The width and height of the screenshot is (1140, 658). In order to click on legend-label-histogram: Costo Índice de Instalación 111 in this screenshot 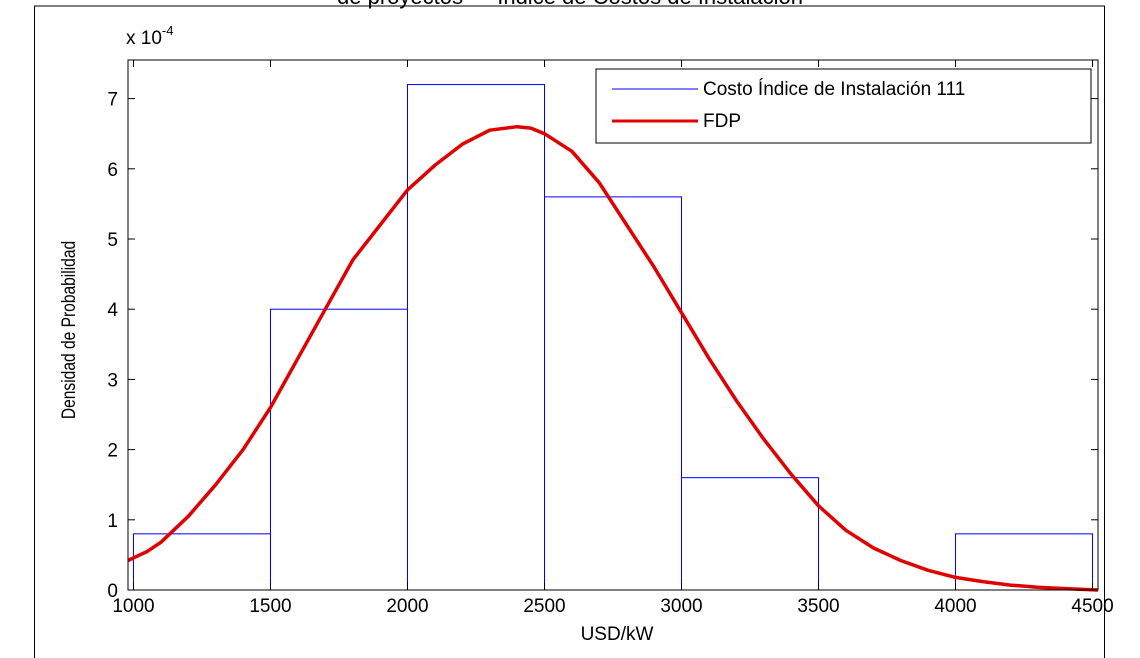, I will do `click(834, 89)`.